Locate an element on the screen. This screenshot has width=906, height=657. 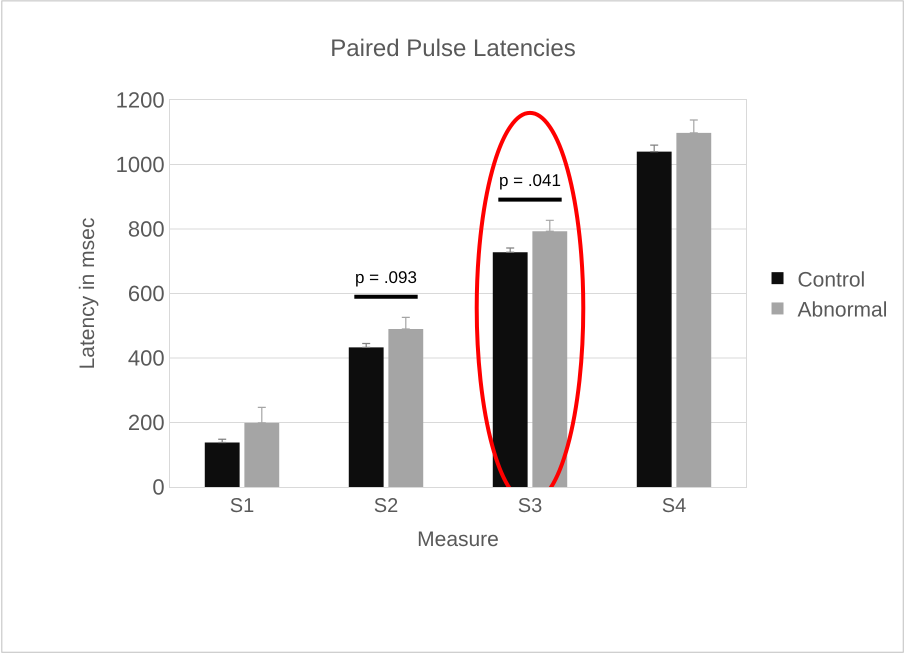
x-tick-label: S3 is located at coordinates (530, 506).